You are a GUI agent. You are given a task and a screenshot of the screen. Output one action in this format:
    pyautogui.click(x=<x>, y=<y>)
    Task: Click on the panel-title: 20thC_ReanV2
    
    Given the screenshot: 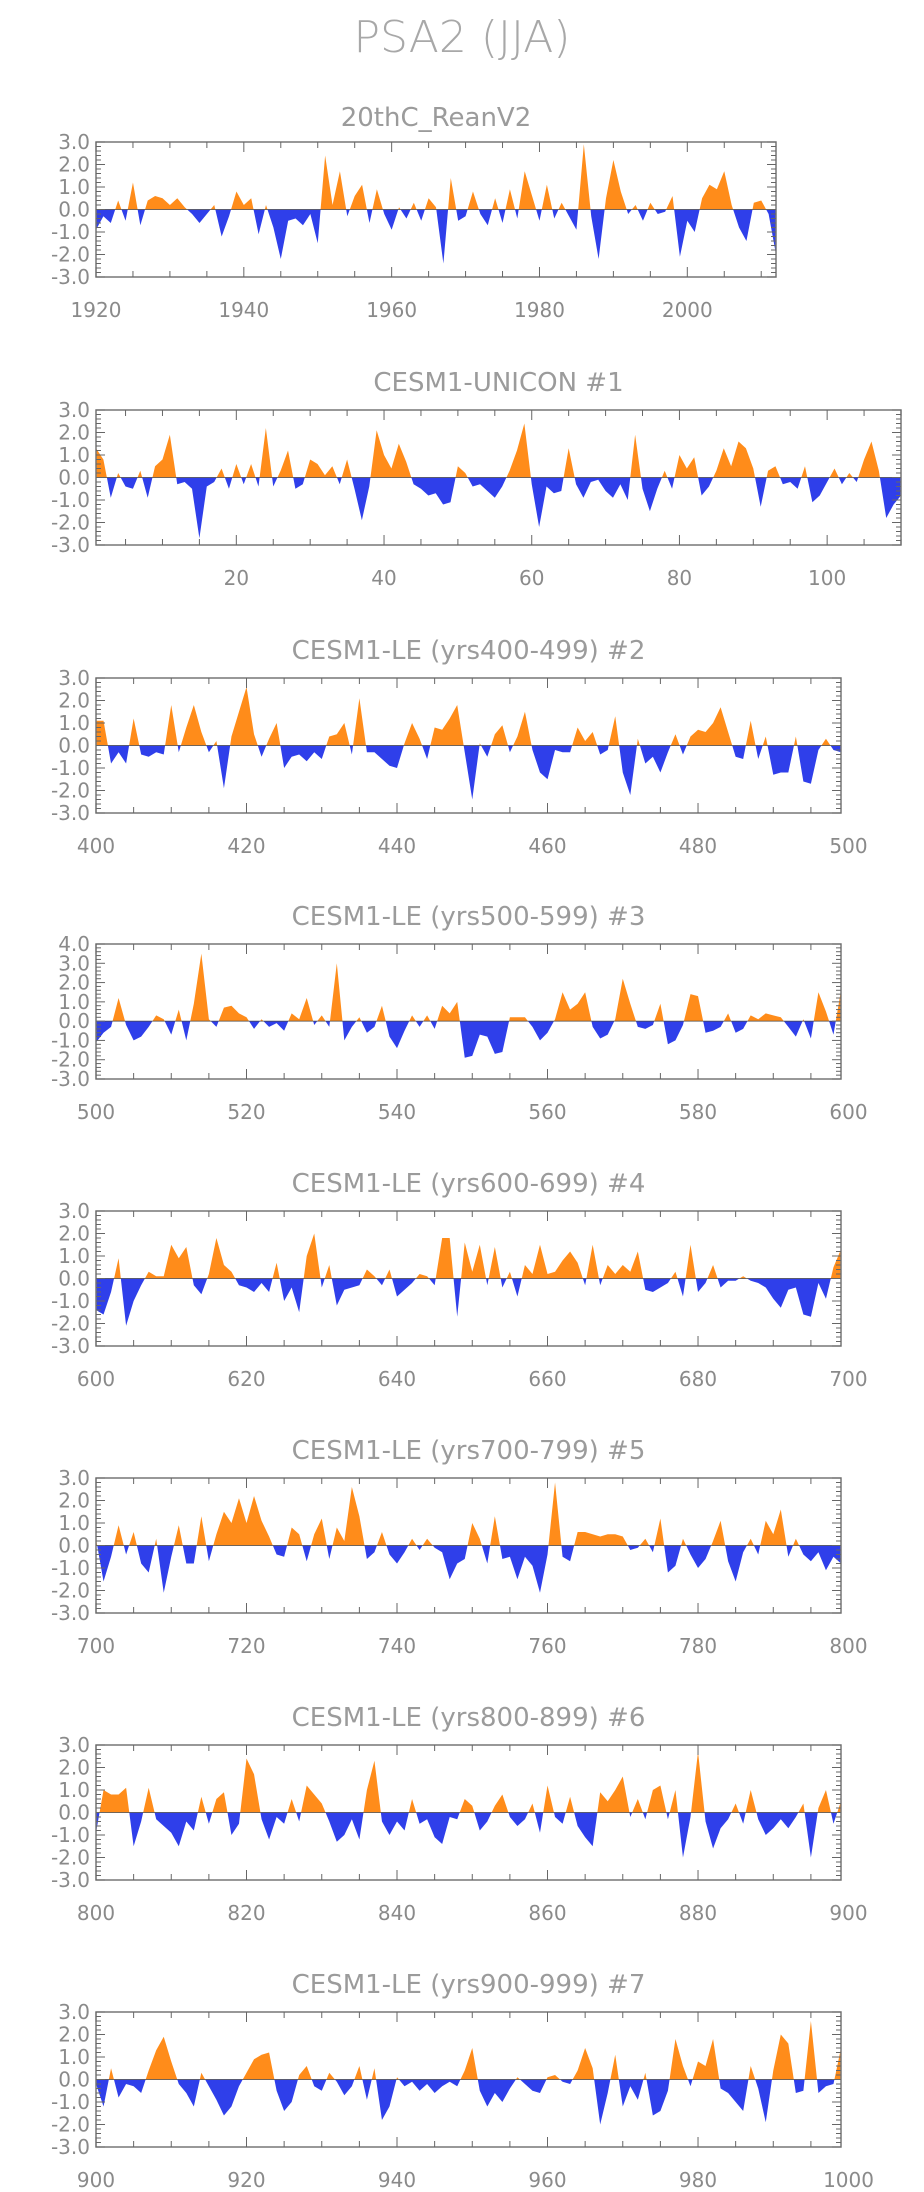 What is the action you would take?
    pyautogui.click(x=436, y=118)
    